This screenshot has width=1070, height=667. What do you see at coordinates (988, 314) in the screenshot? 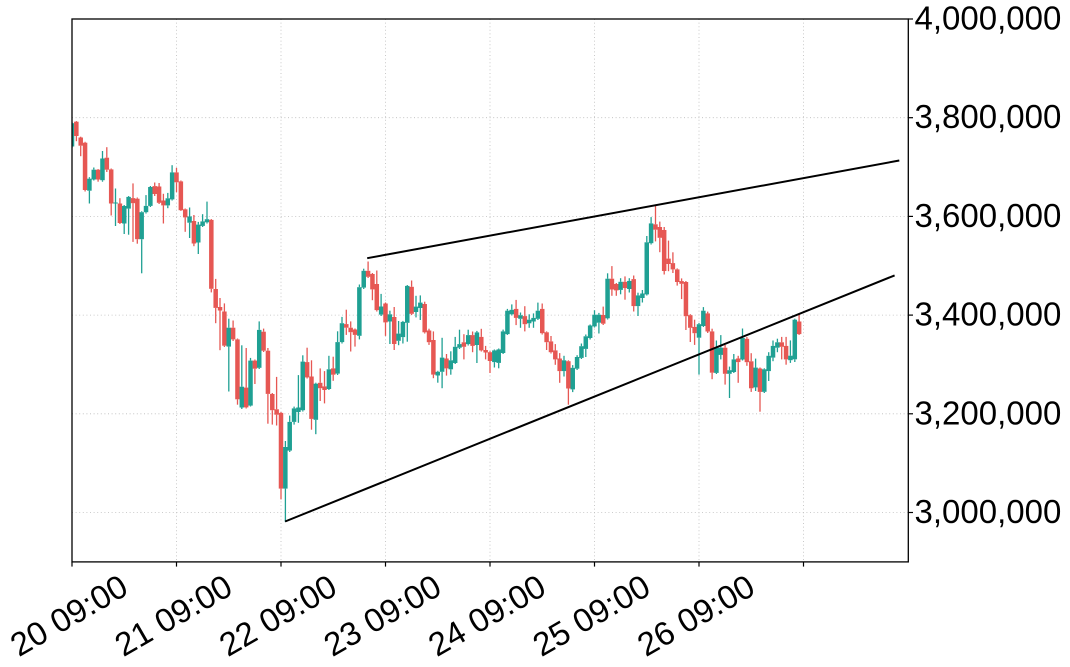
I see `svg-text: 3,400,000` at bounding box center [988, 314].